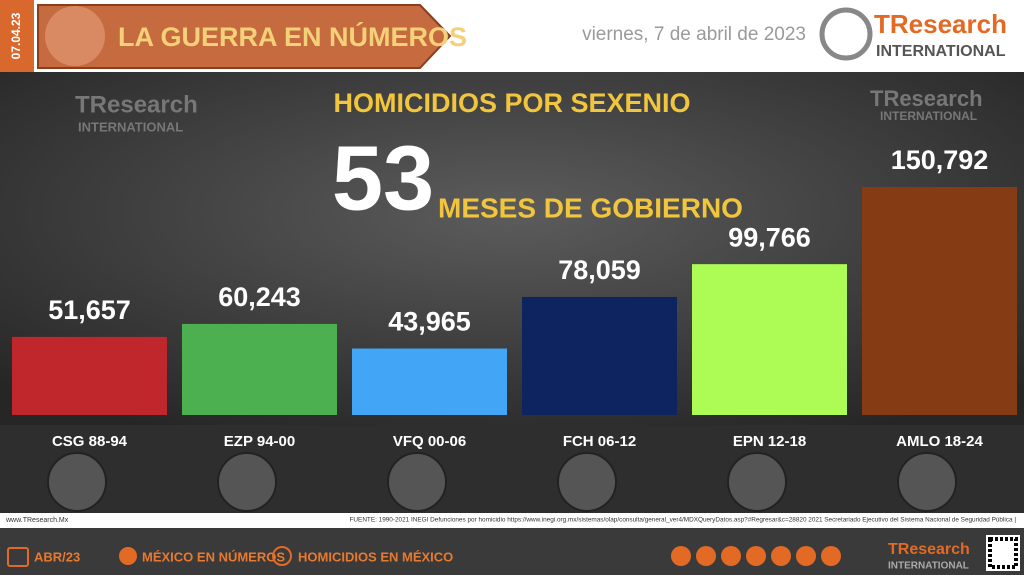 Image resolution: width=1024 pixels, height=575 pixels. Describe the element at coordinates (941, 51) in the screenshot. I see `logo-sub: INTERNATIONAL` at that location.